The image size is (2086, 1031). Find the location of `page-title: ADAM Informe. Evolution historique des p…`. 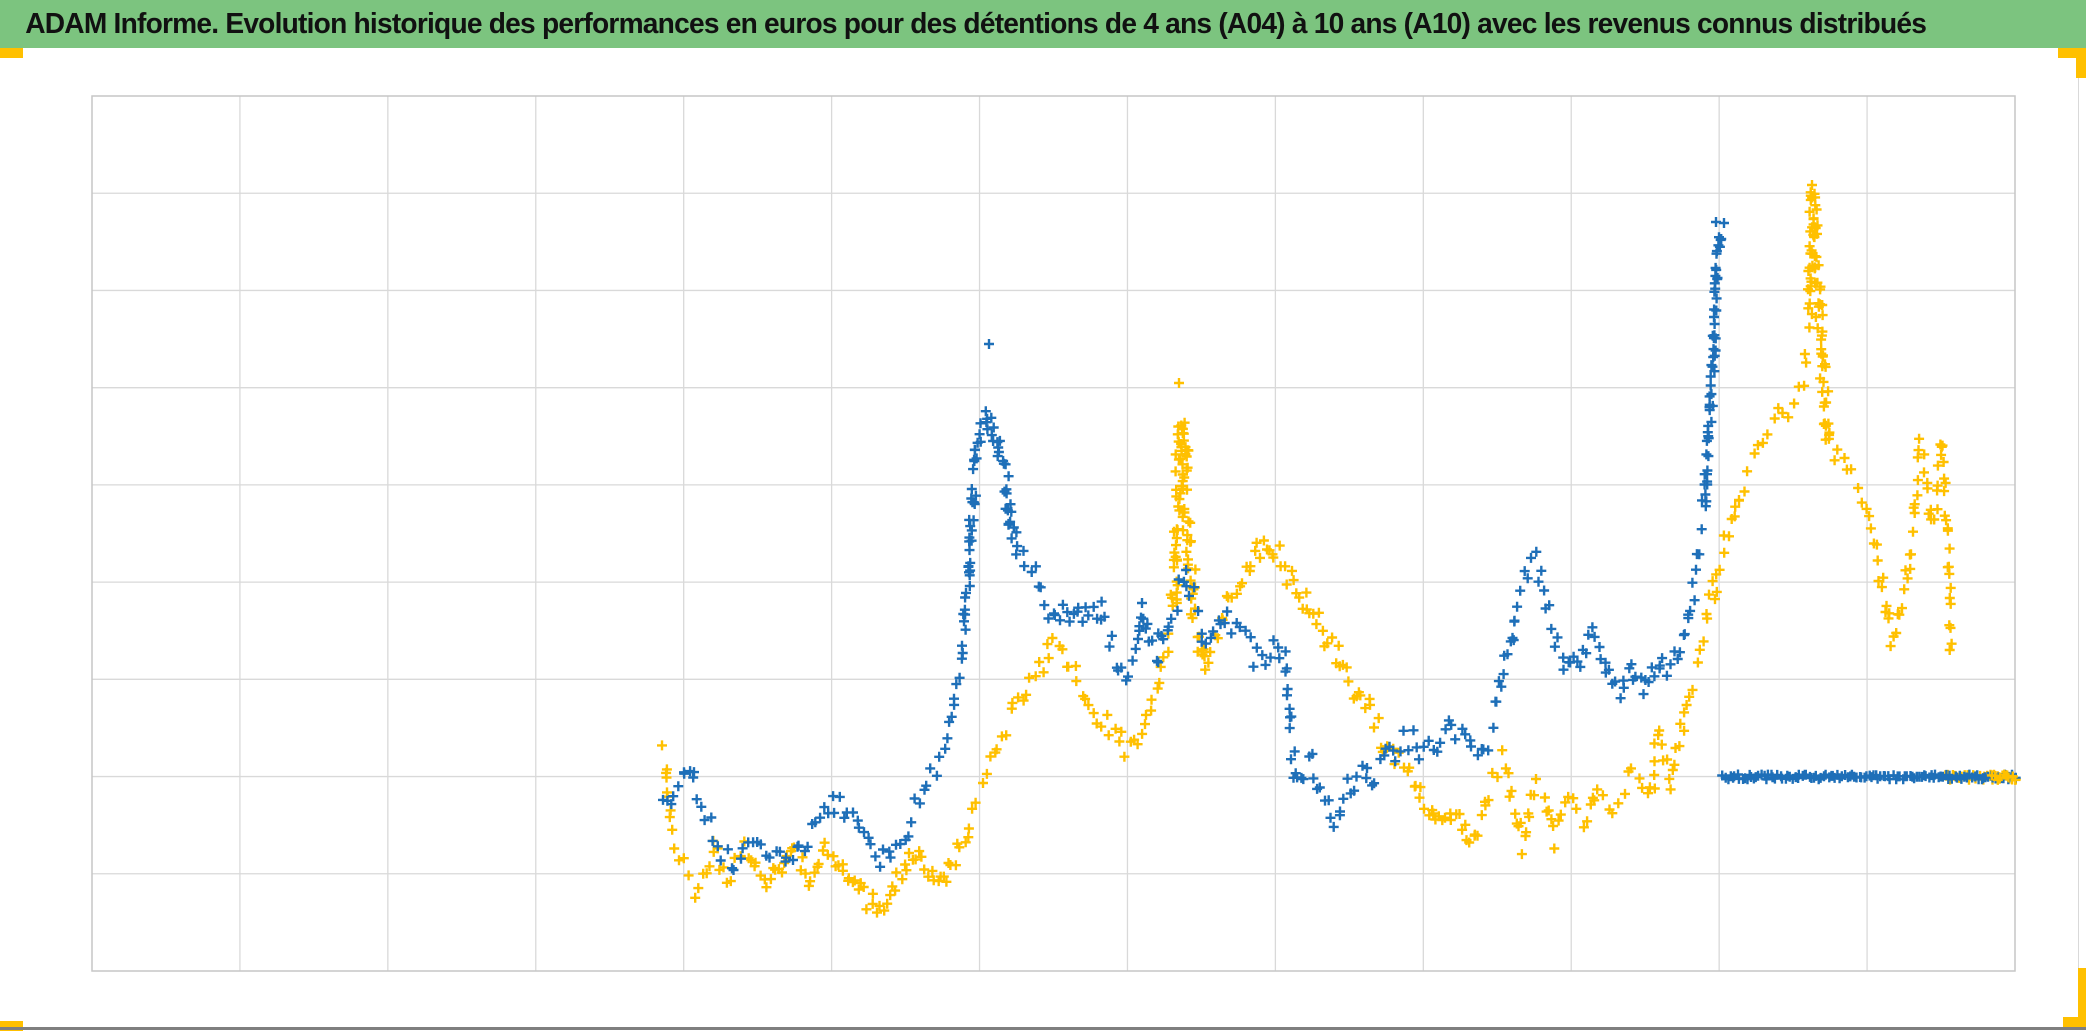

page-title: ADAM Informe. Evolution historique des p… is located at coordinates (976, 23).